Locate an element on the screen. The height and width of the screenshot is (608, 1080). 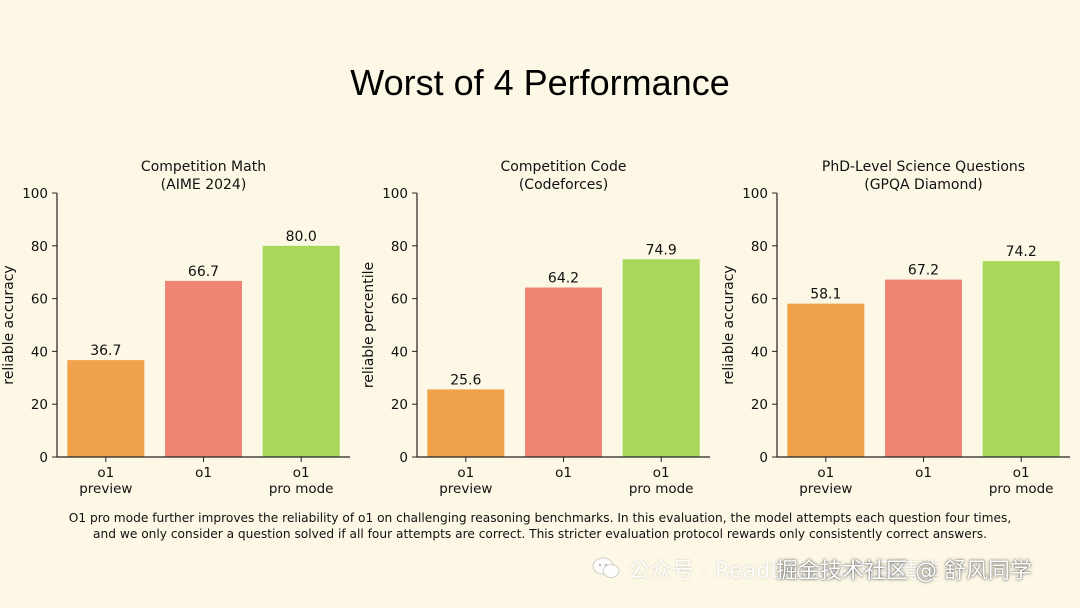
chart-1-title: Competition Math is located at coordinates (203, 167).